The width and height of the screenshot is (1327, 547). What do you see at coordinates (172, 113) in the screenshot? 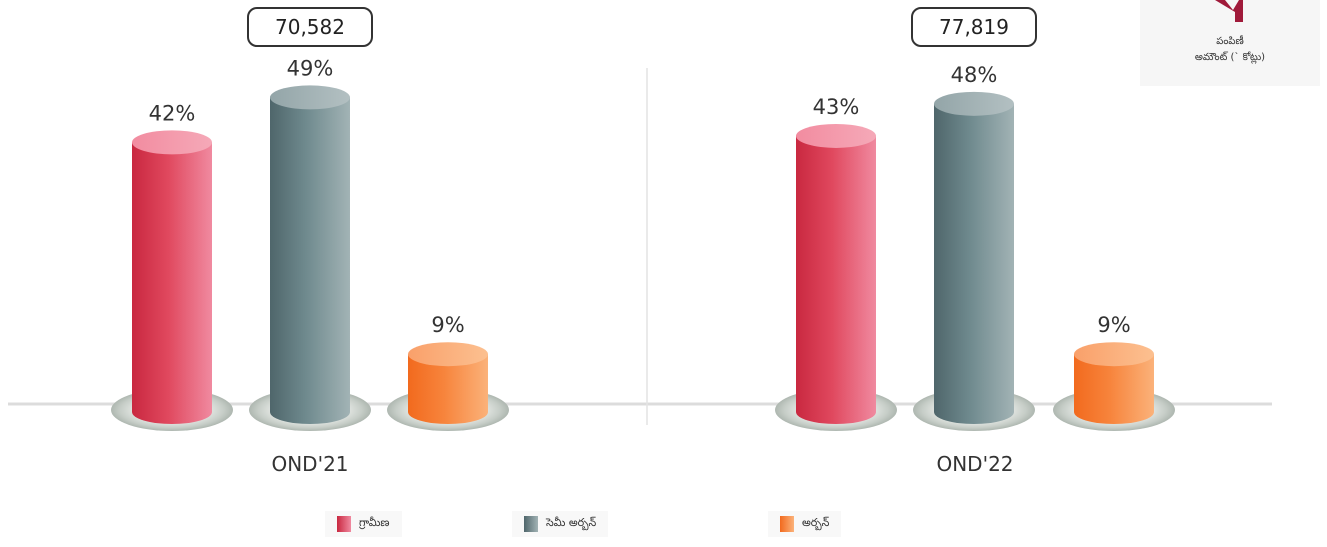
I see `data-label-rural-0: 42%` at bounding box center [172, 113].